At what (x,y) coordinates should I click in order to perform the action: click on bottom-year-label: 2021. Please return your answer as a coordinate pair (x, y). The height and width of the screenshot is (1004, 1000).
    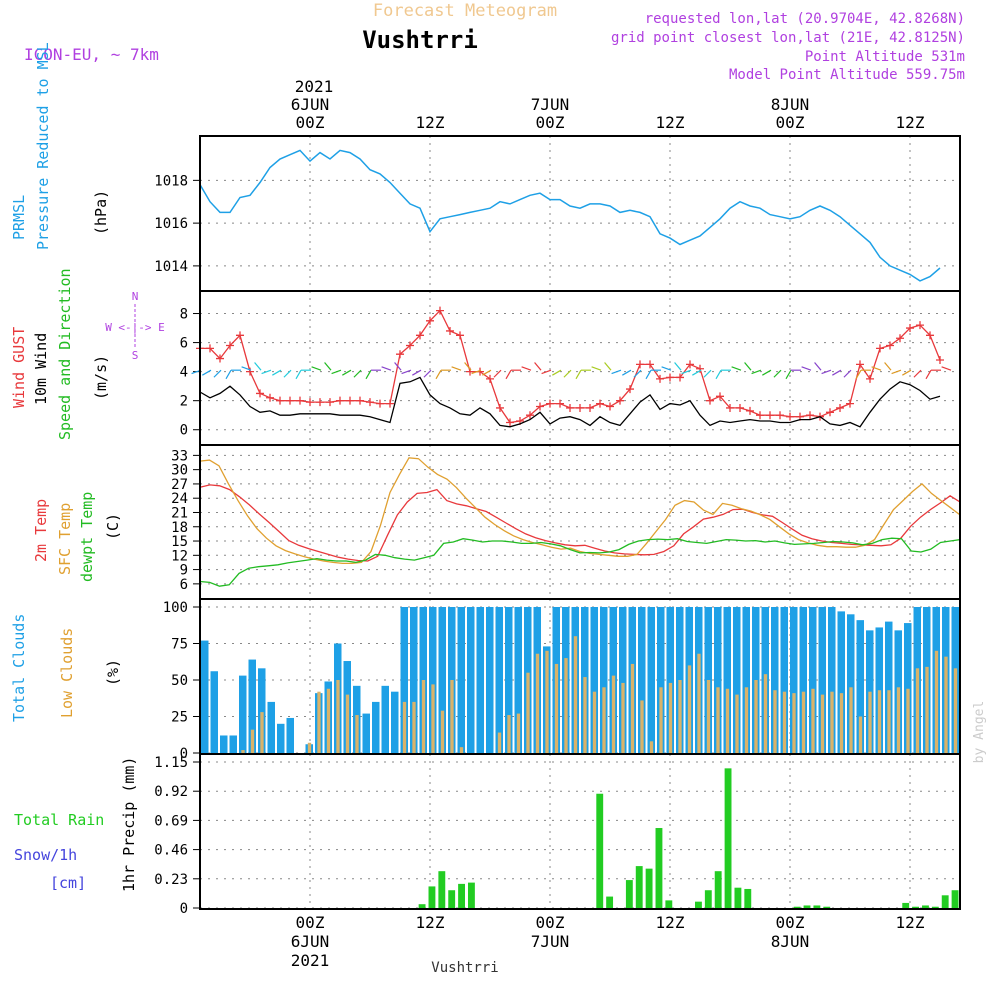
    Looking at the image, I should click on (310, 960).